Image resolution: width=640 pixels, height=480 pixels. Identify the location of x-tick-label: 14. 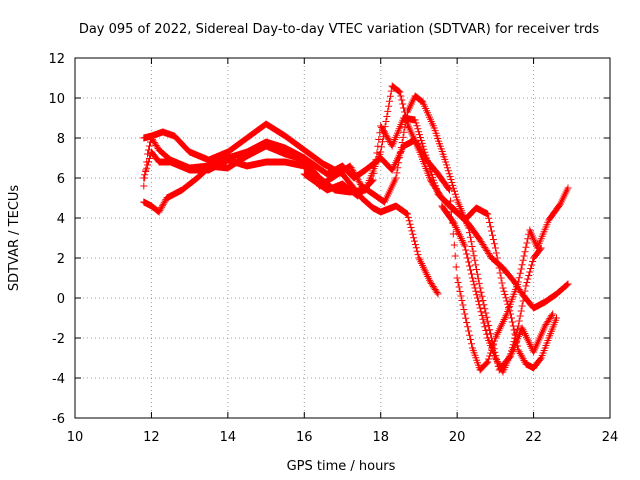
(228, 437).